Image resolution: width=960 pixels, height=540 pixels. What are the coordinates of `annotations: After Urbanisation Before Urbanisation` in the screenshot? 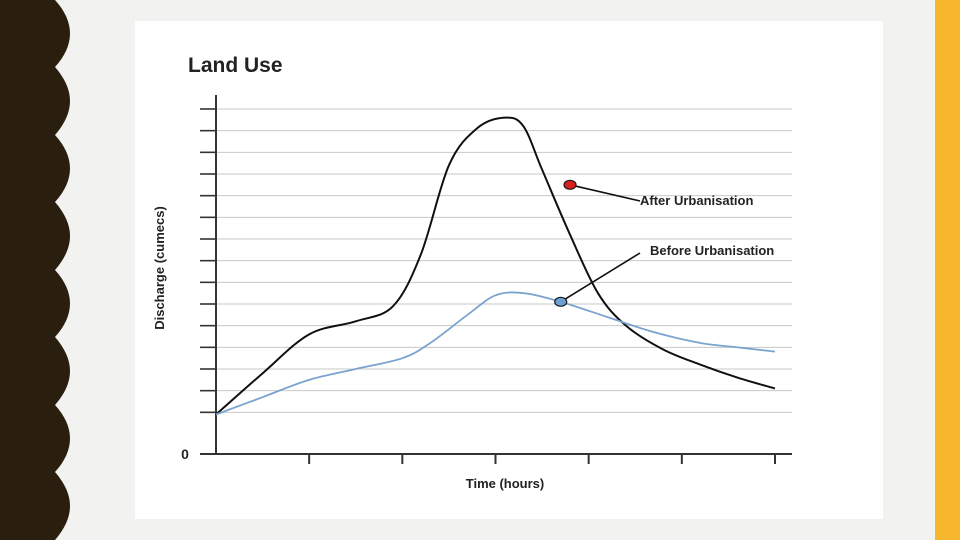 It's located at (664, 243).